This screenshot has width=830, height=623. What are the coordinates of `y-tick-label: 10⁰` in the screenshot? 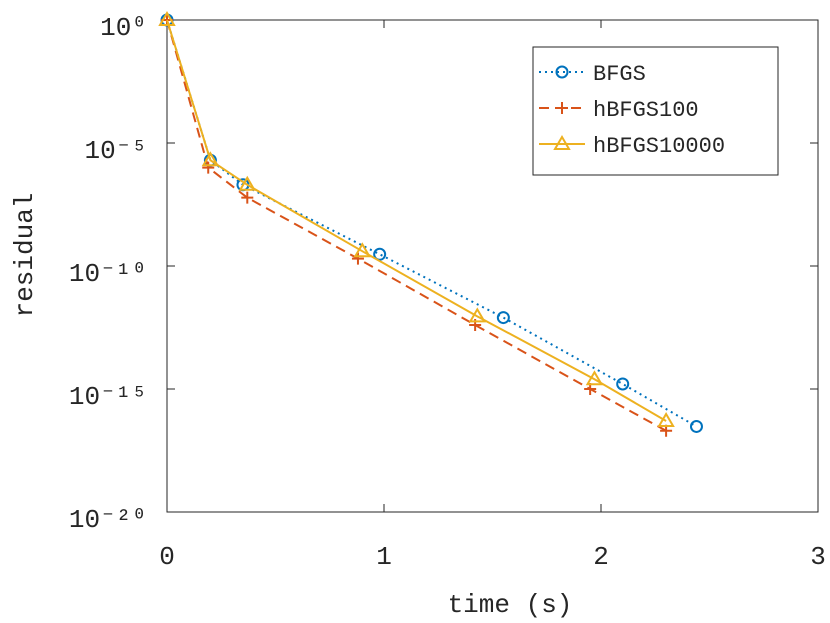 It's located at (123, 28).